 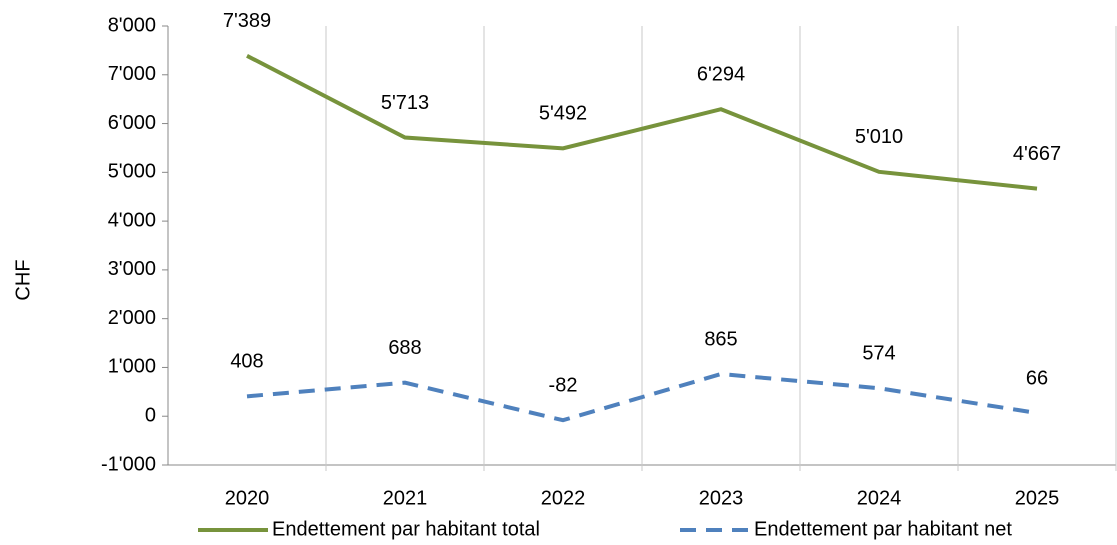 I want to click on data-label: 5'010, so click(x=879, y=137).